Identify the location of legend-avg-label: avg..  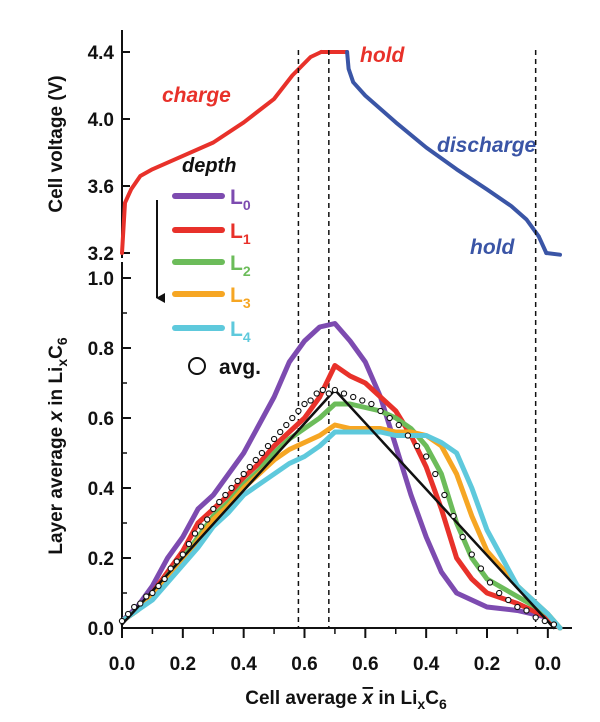
(240, 367).